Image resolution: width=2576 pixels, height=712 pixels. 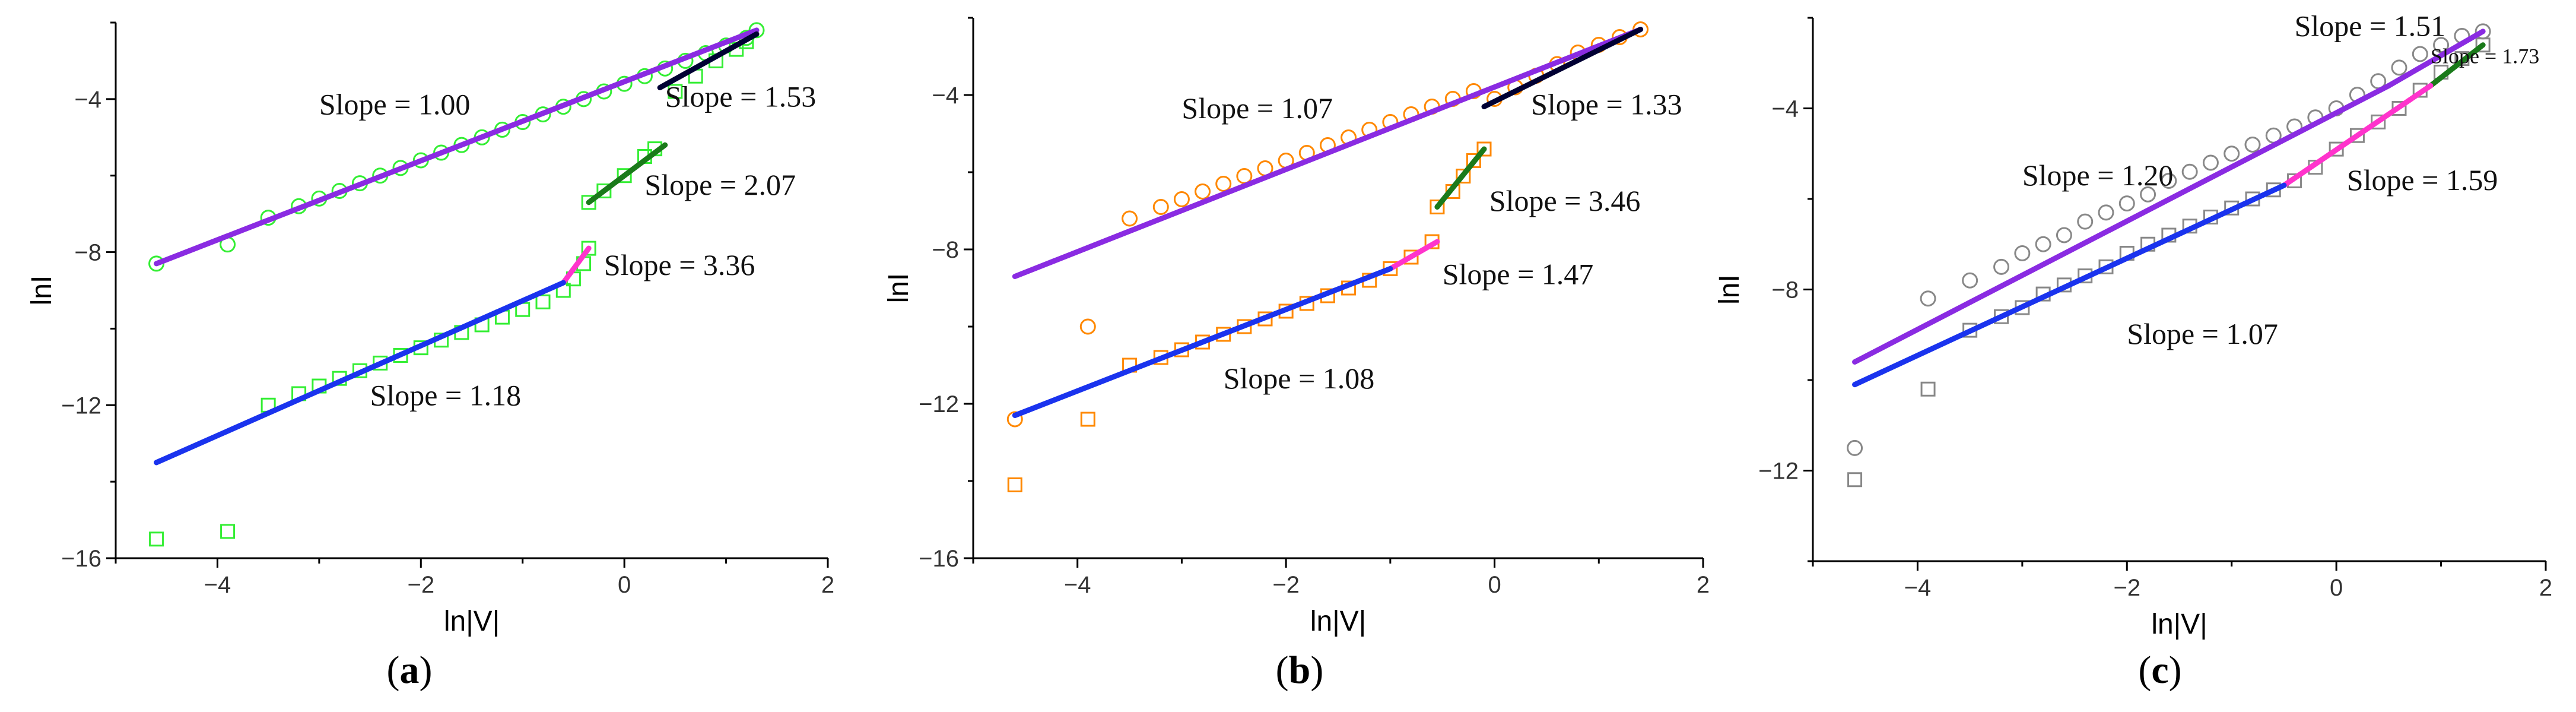 I want to click on slope-annotation: Slope = 1.33, so click(x=1606, y=105).